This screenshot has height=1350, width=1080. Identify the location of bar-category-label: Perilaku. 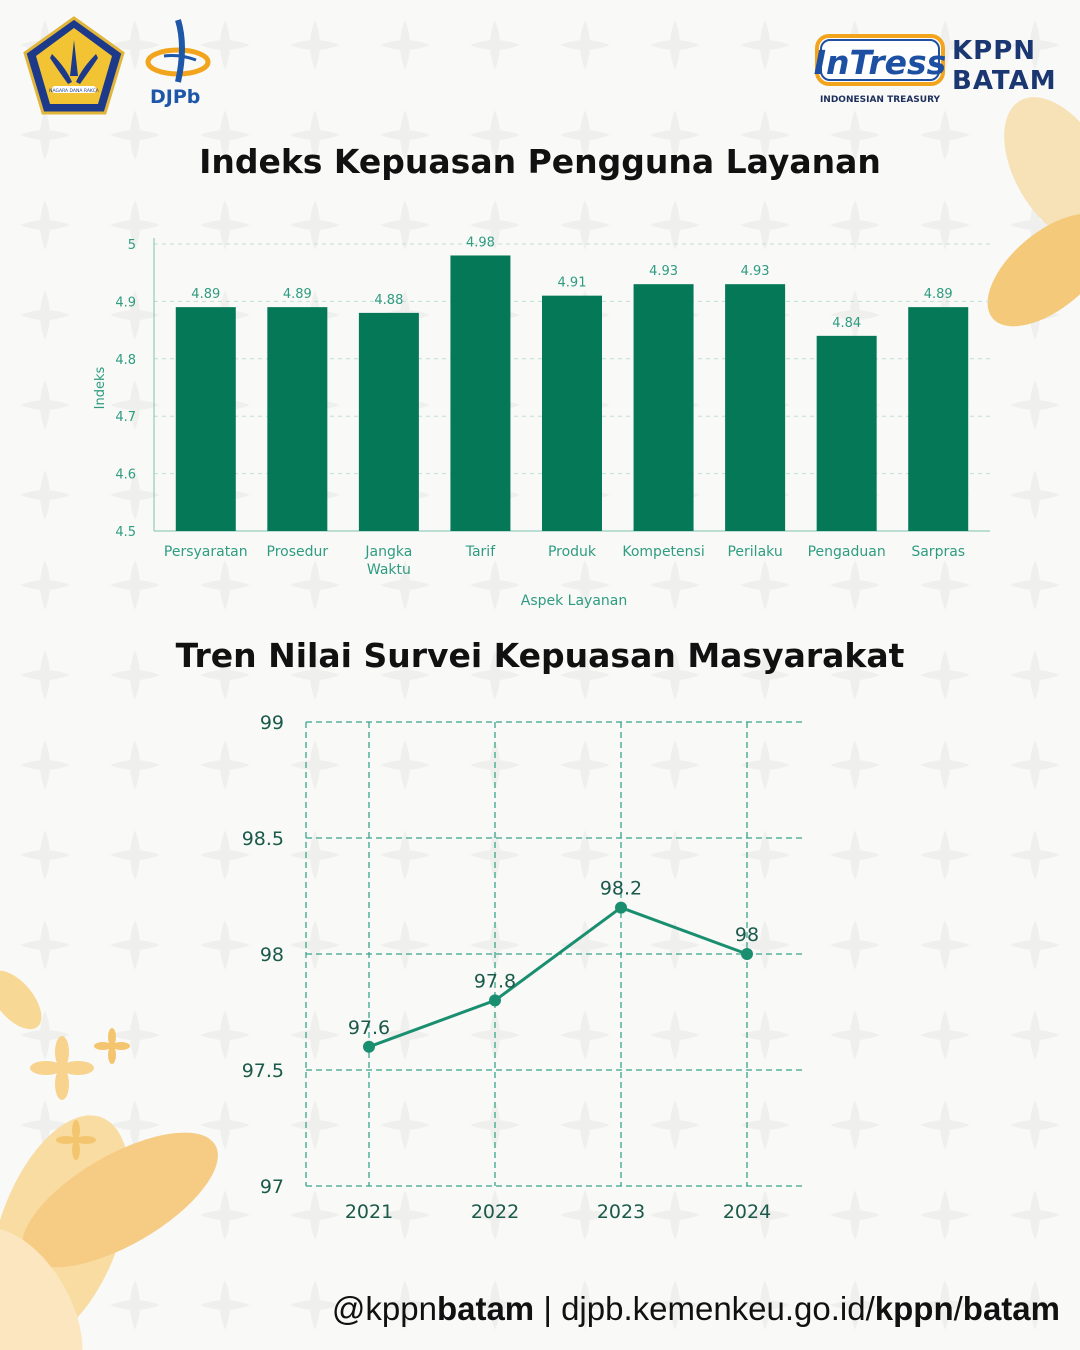
(754, 552).